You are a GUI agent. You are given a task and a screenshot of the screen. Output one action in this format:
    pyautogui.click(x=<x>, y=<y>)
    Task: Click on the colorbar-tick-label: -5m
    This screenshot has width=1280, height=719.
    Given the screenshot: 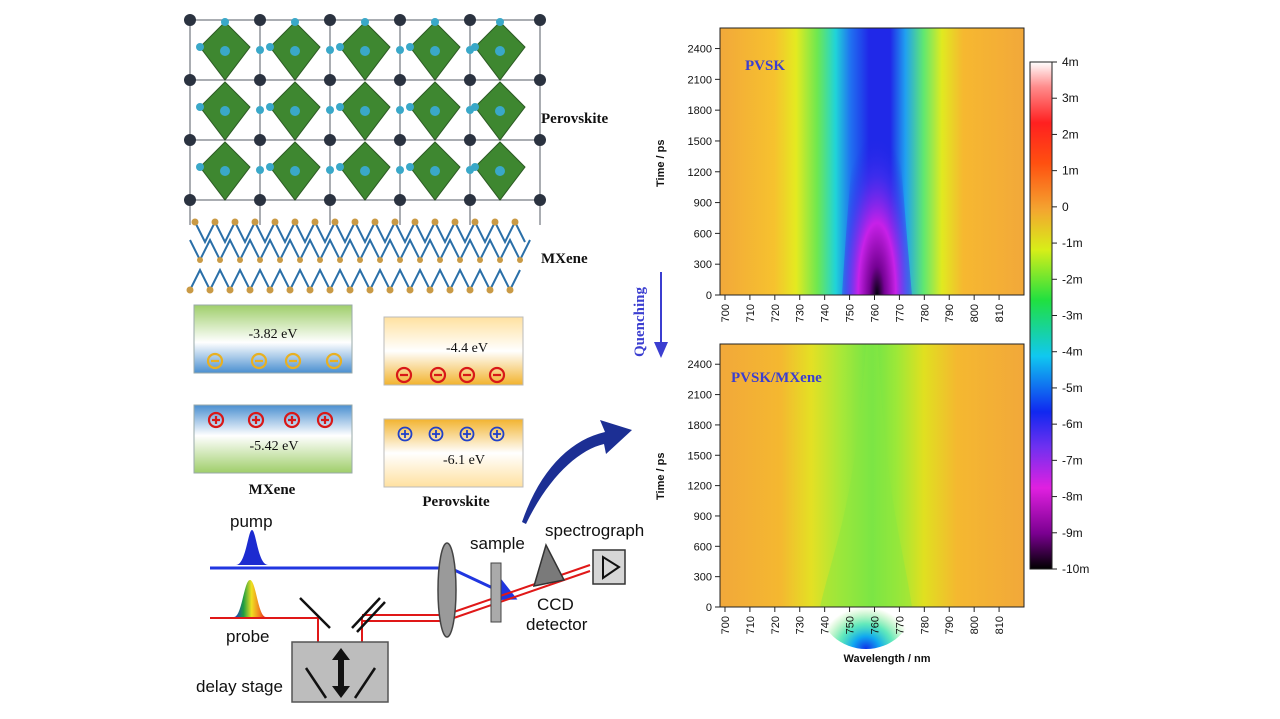 What is the action you would take?
    pyautogui.click(x=1072, y=388)
    